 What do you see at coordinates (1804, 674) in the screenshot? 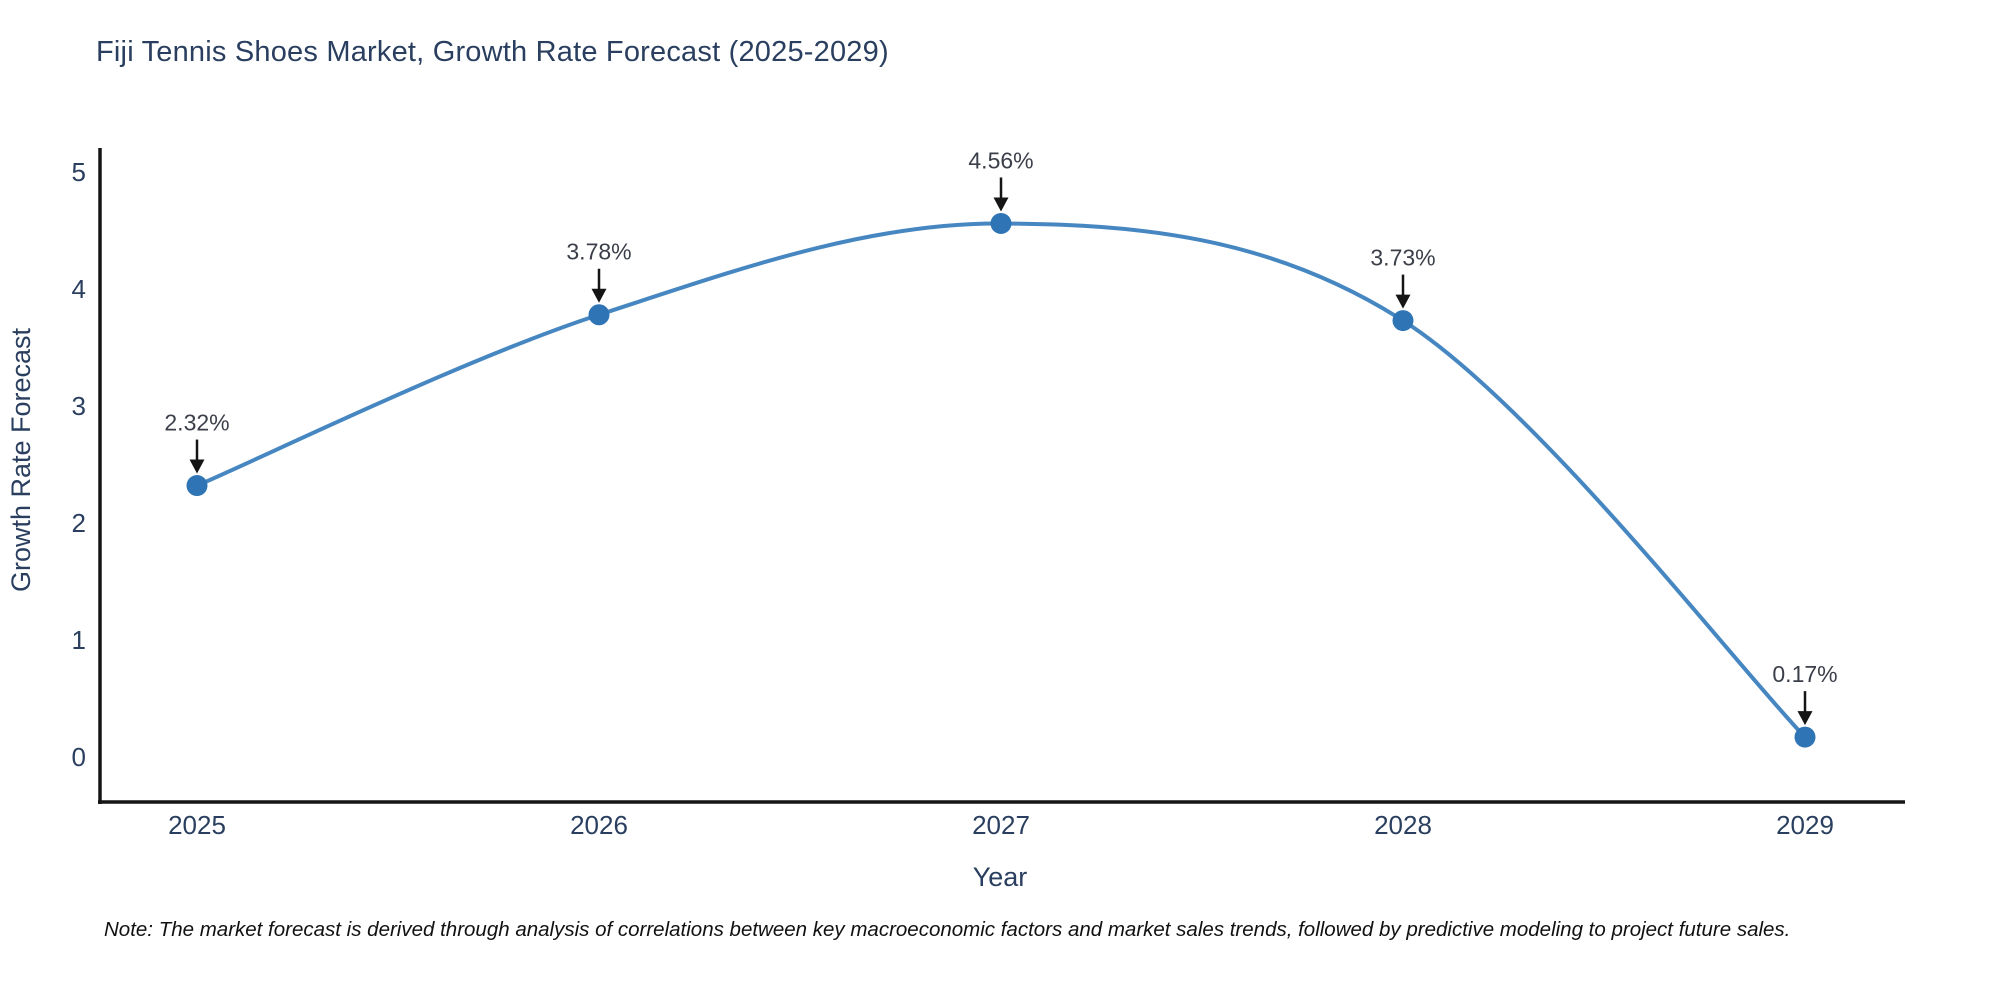
I see `annotation-label: 0.17%` at bounding box center [1804, 674].